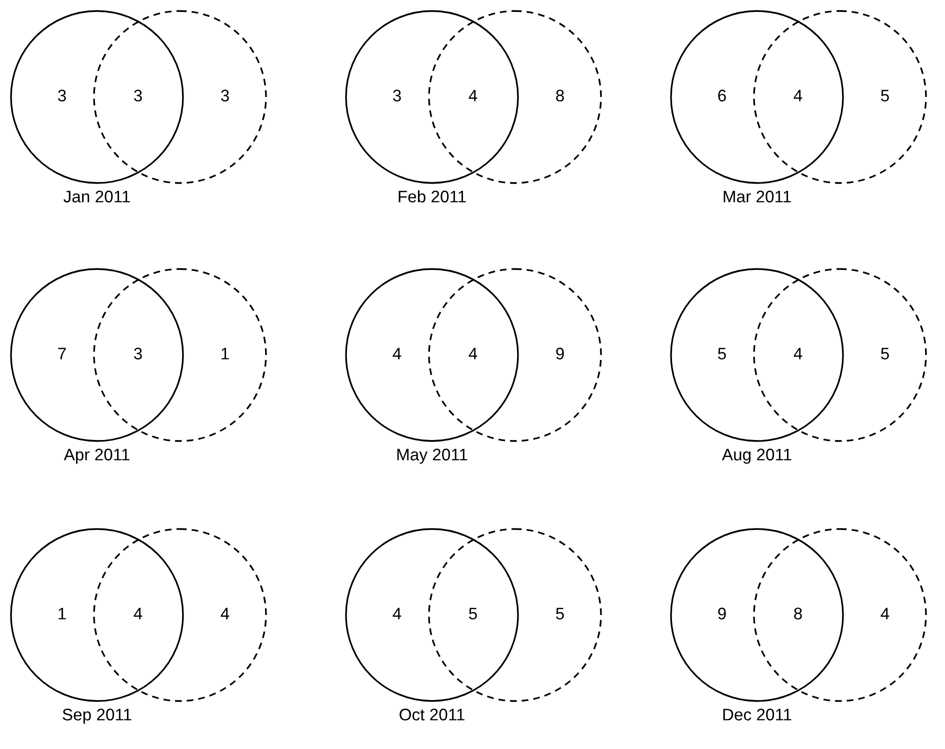  What do you see at coordinates (432, 456) in the screenshot?
I see `text: May 2011` at bounding box center [432, 456].